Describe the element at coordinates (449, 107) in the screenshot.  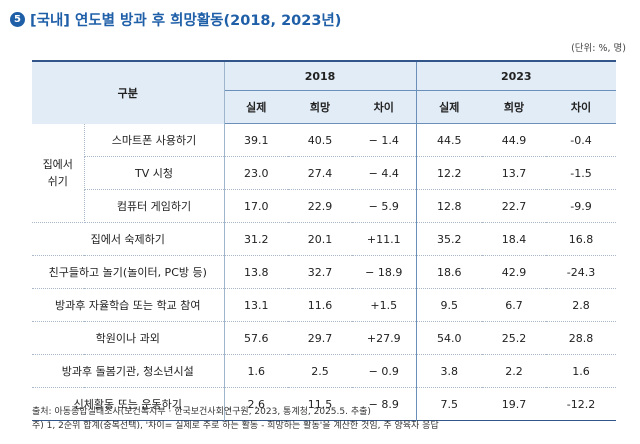
I see `header-actual-2023: 실제` at that location.